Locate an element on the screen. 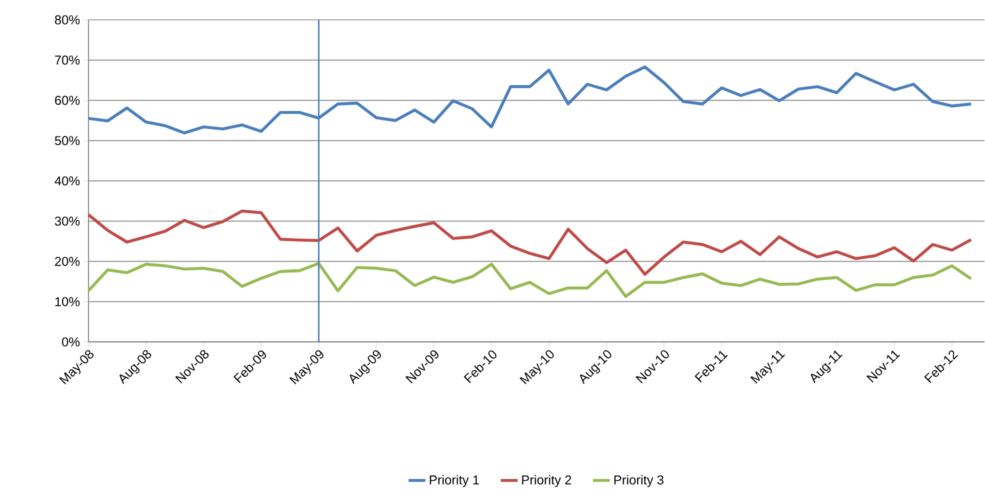 The width and height of the screenshot is (985, 495). y-tick-label: 0% is located at coordinates (71, 342).